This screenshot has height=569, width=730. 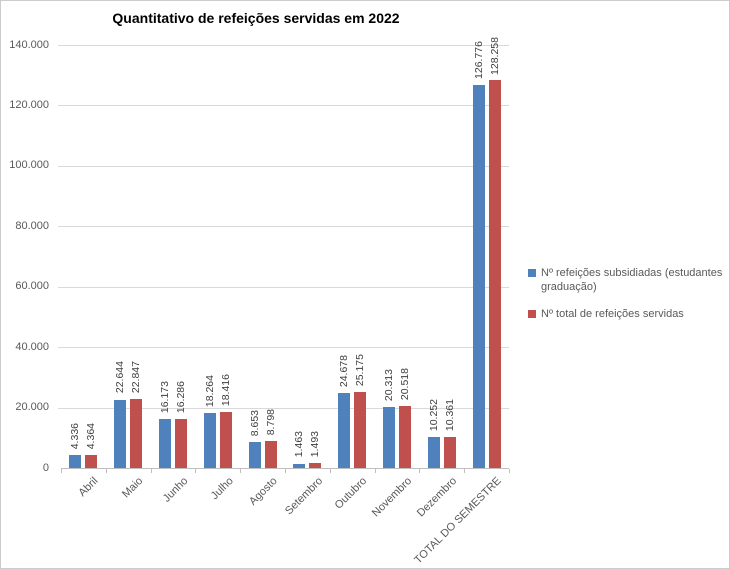 What do you see at coordinates (29, 104) in the screenshot?
I see `y-axis-tick-label: 120.000` at bounding box center [29, 104].